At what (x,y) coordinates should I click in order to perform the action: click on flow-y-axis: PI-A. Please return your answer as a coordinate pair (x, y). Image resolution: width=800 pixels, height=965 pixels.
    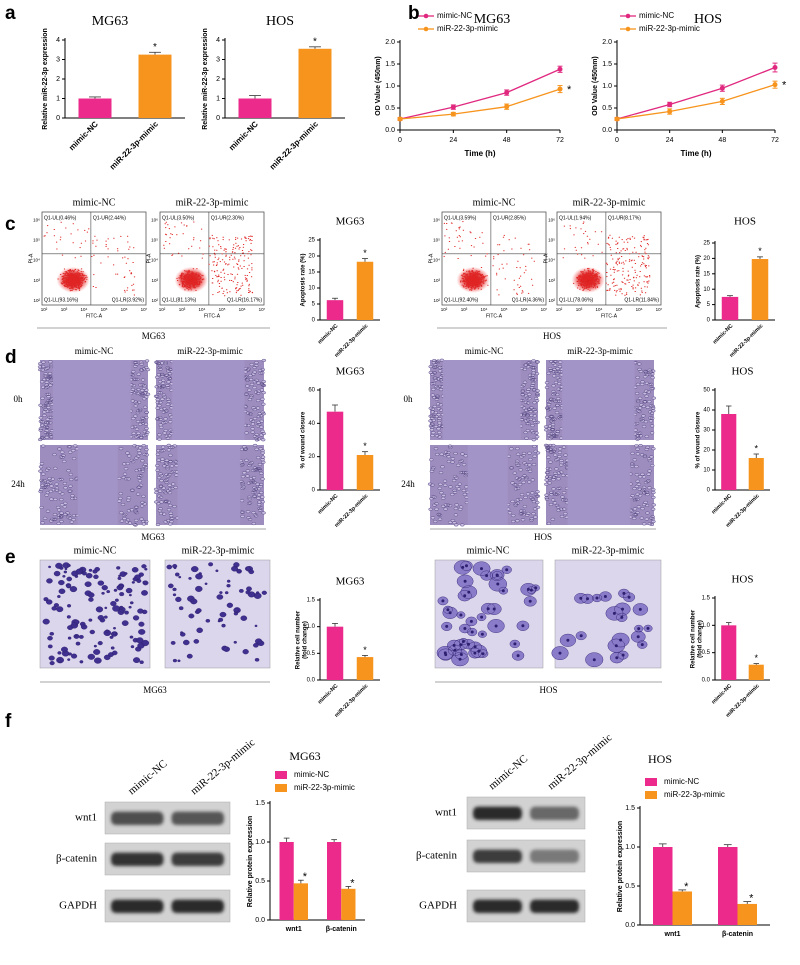
    Looking at the image, I should click on (149, 258).